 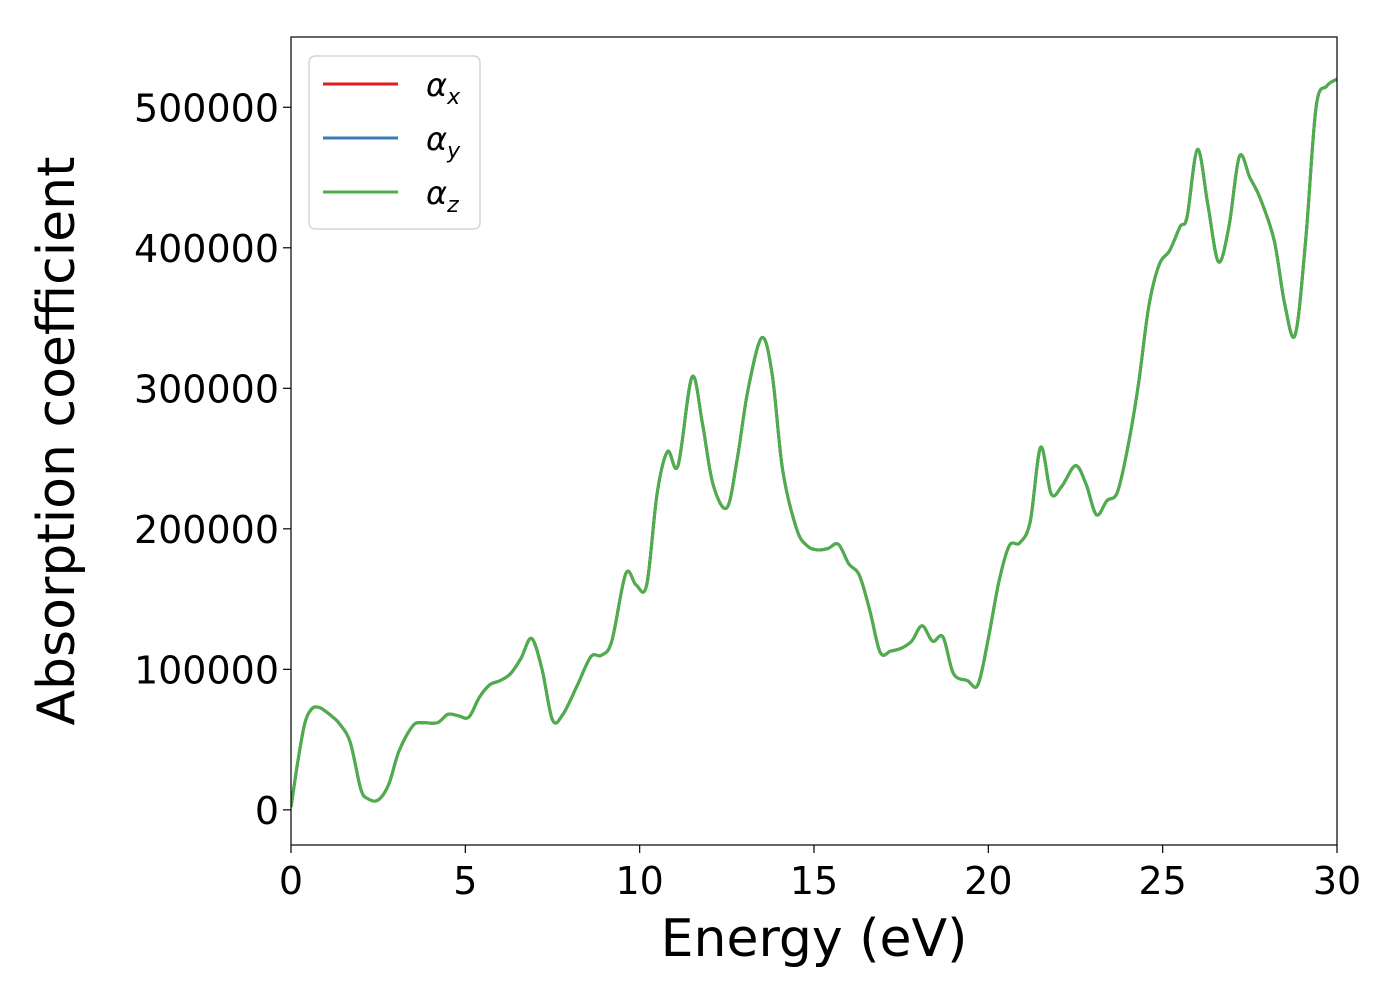 I want to click on y-tick-label: 500000, so click(x=206, y=108).